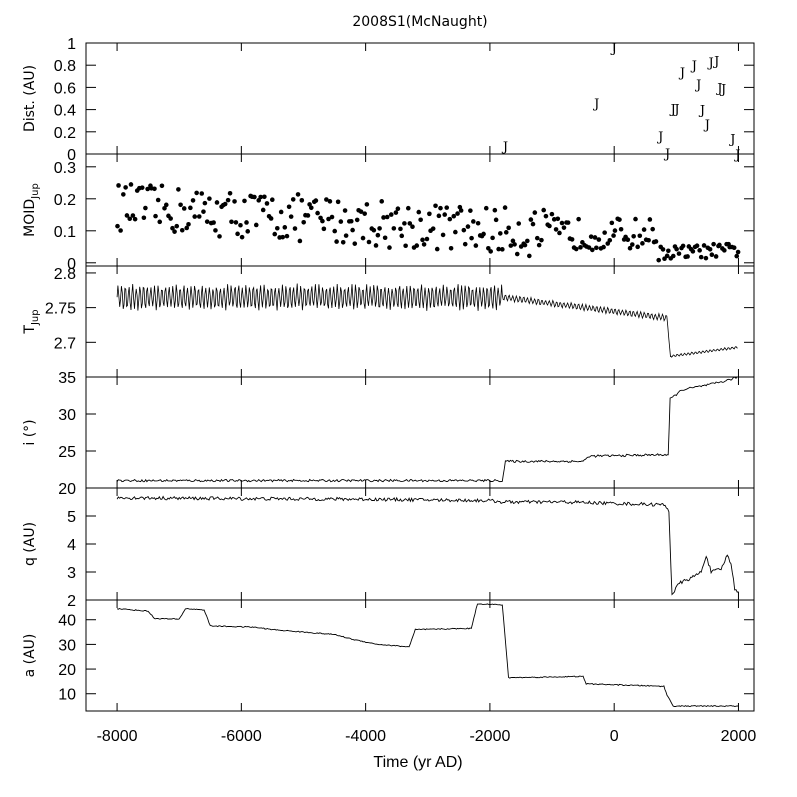 Image resolution: width=797 pixels, height=797 pixels. What do you see at coordinates (31, 321) in the screenshot?
I see `y-axis-label: TJup` at bounding box center [31, 321].